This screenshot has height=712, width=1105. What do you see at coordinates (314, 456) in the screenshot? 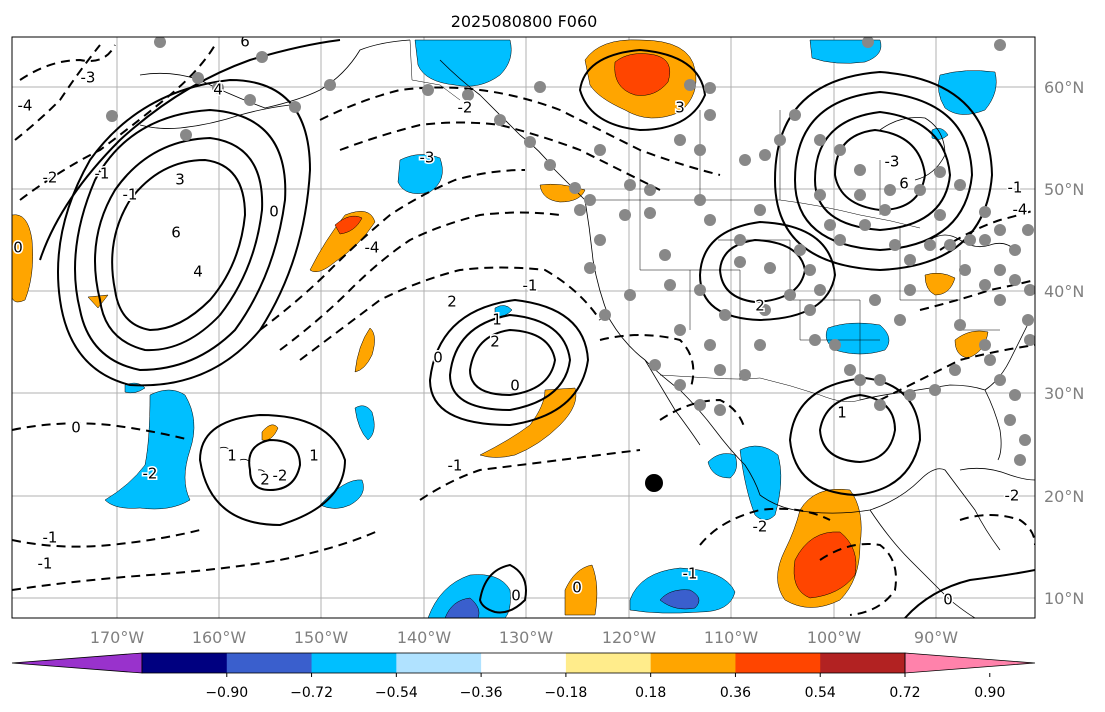
I see `contour-label-27: 1` at bounding box center [314, 456].